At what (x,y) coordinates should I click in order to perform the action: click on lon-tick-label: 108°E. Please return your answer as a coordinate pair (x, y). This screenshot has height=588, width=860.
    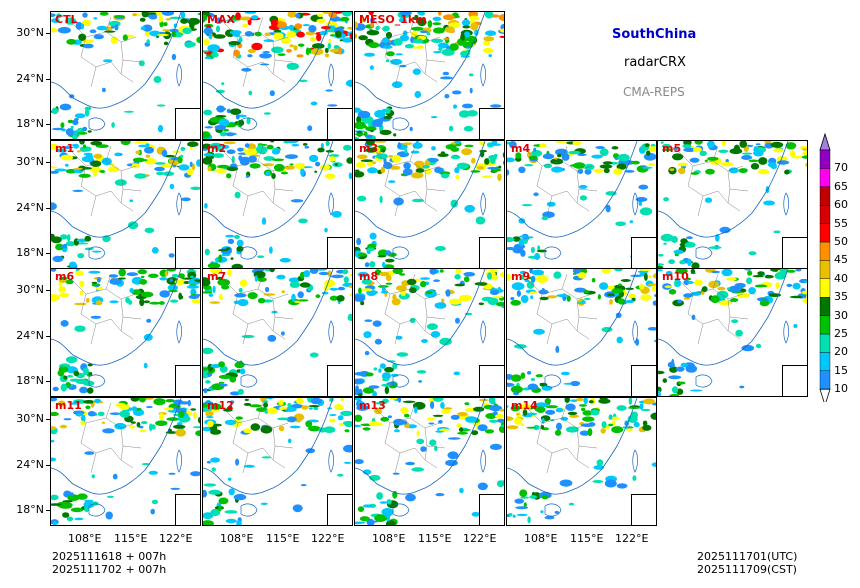
    Looking at the image, I should click on (85, 538).